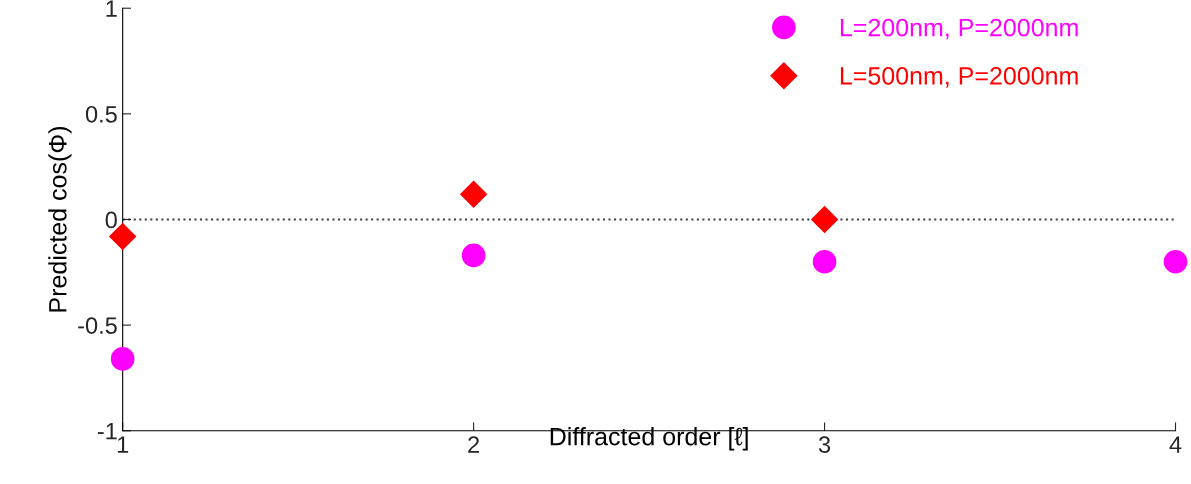 This screenshot has width=1191, height=484. Describe the element at coordinates (959, 29) in the screenshot. I see `legend-label: L=200nm, P=2000nm` at that location.